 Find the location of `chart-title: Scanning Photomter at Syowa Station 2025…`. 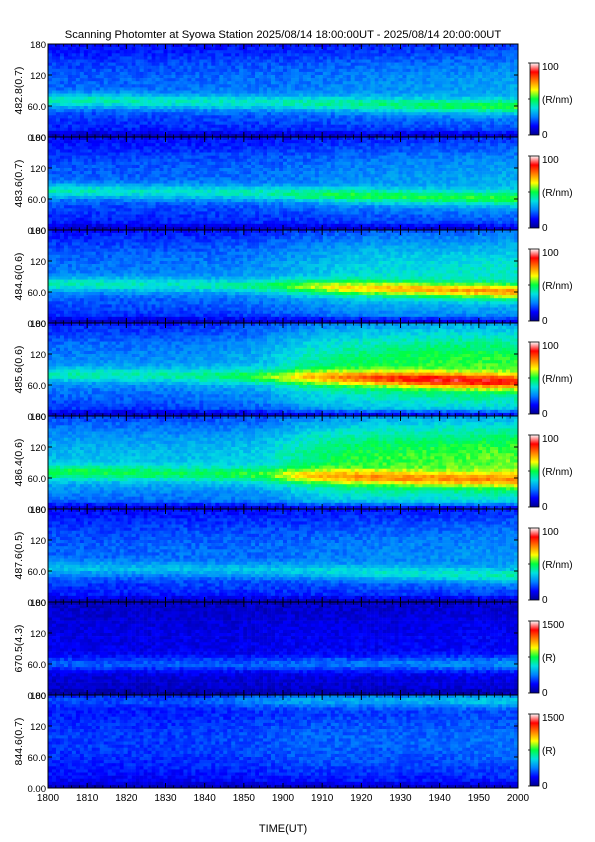

chart-title: Scanning Photomter at Syowa Station 2025… is located at coordinates (283, 35).